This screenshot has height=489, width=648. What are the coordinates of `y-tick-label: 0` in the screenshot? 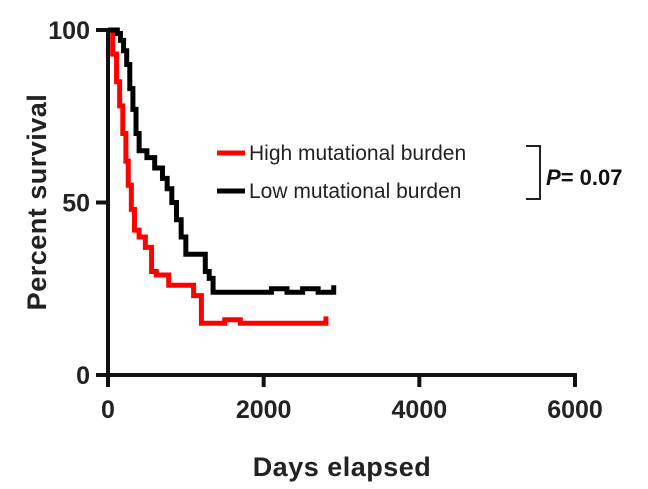 It's located at (83, 376).